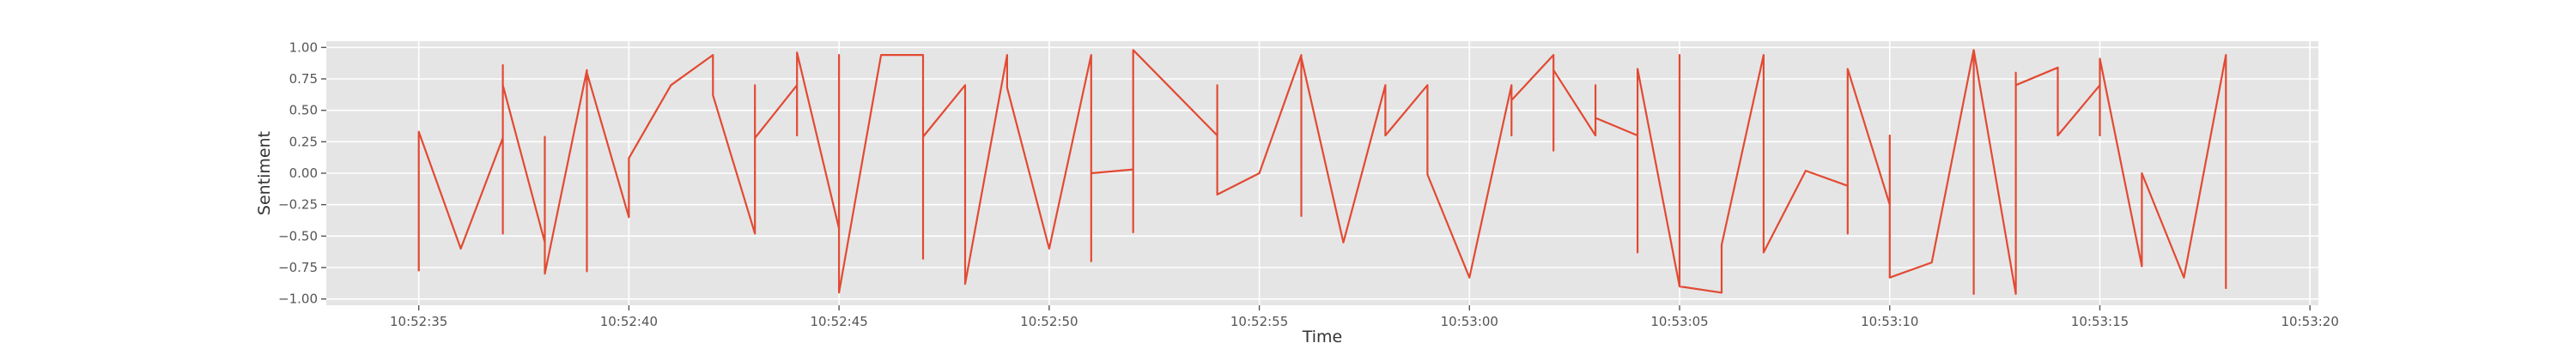  Describe the element at coordinates (298, 236) in the screenshot. I see `y-tick-label: −0.50` at that location.